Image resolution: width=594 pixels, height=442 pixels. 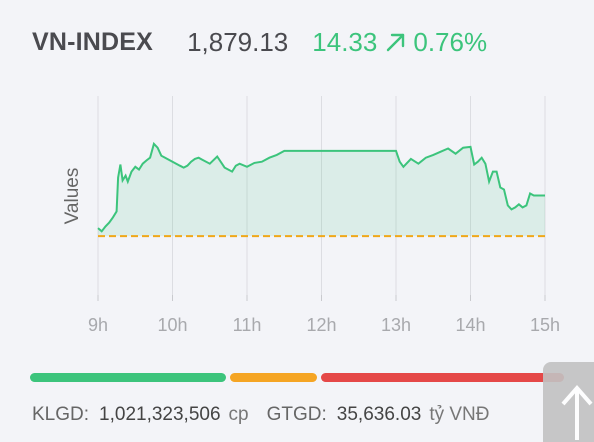 I want to click on x-tick-label: 12h, so click(x=321, y=325).